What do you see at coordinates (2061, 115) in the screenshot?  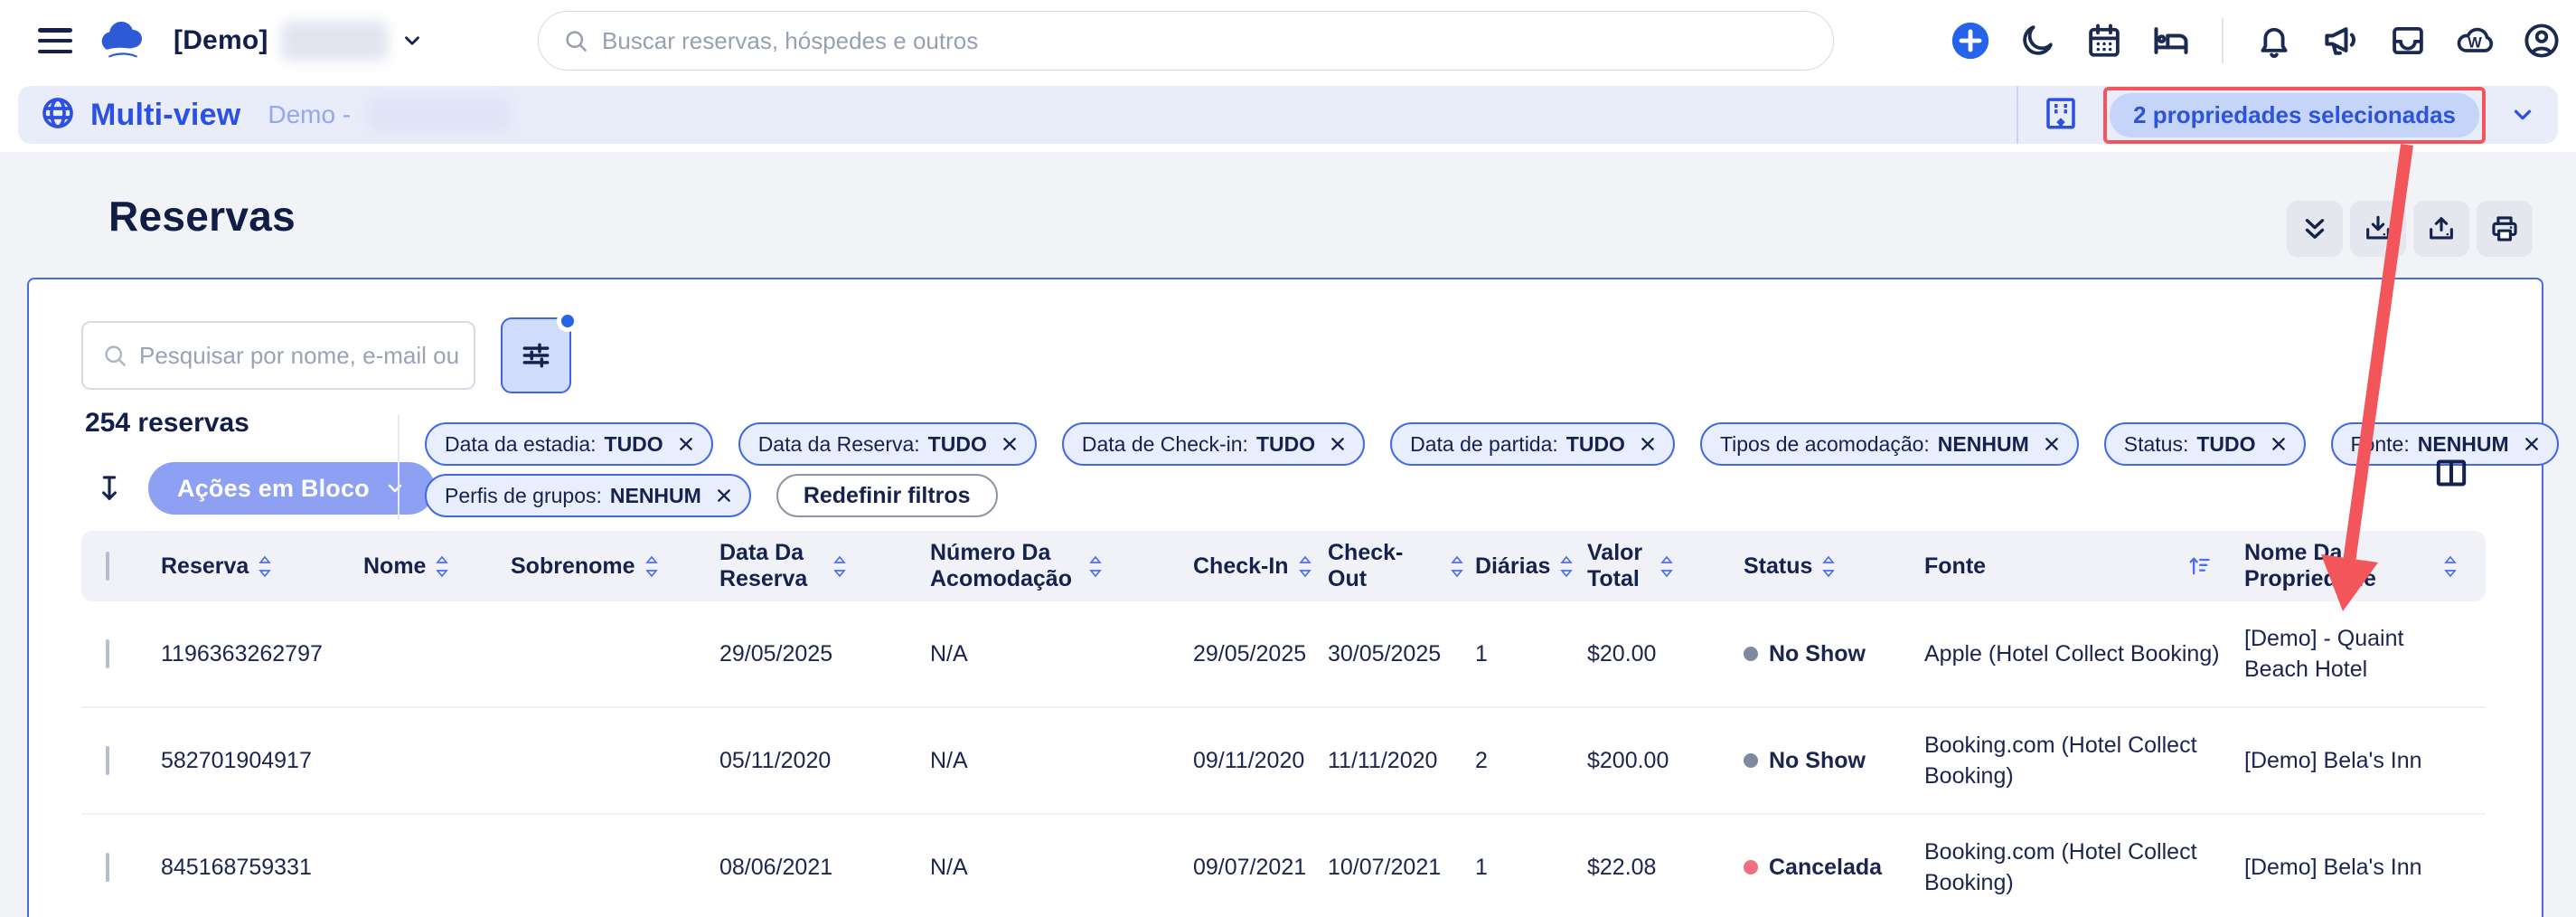 I see `building-icon` at bounding box center [2061, 115].